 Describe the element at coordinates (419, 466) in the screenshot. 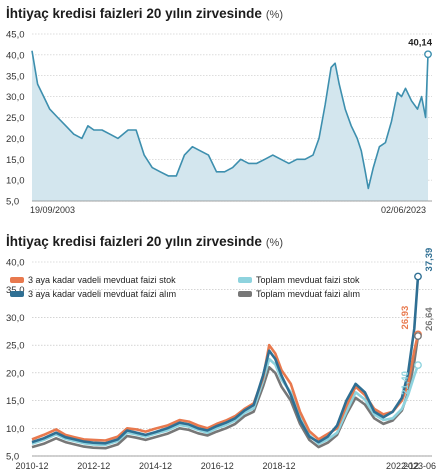

I see `x-tick-label: 2023-06` at that location.